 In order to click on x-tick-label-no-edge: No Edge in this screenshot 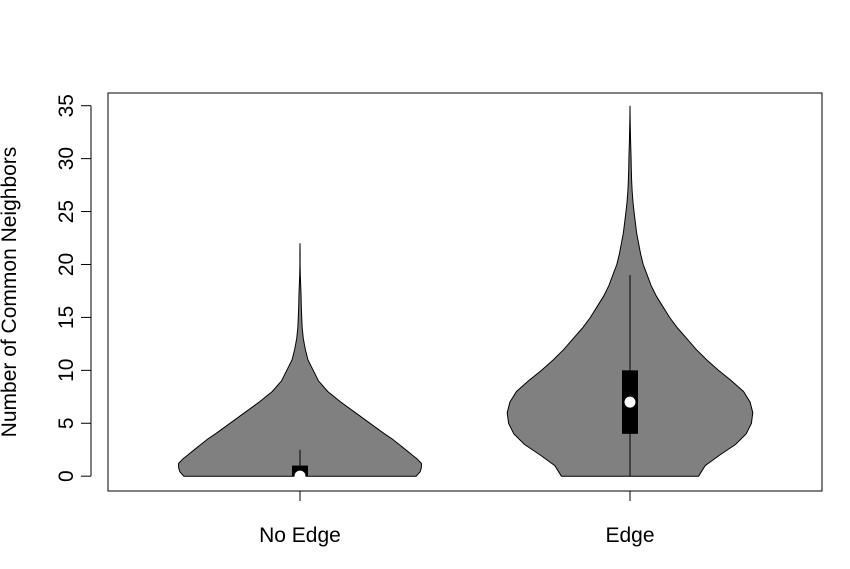, I will do `click(300, 535)`.